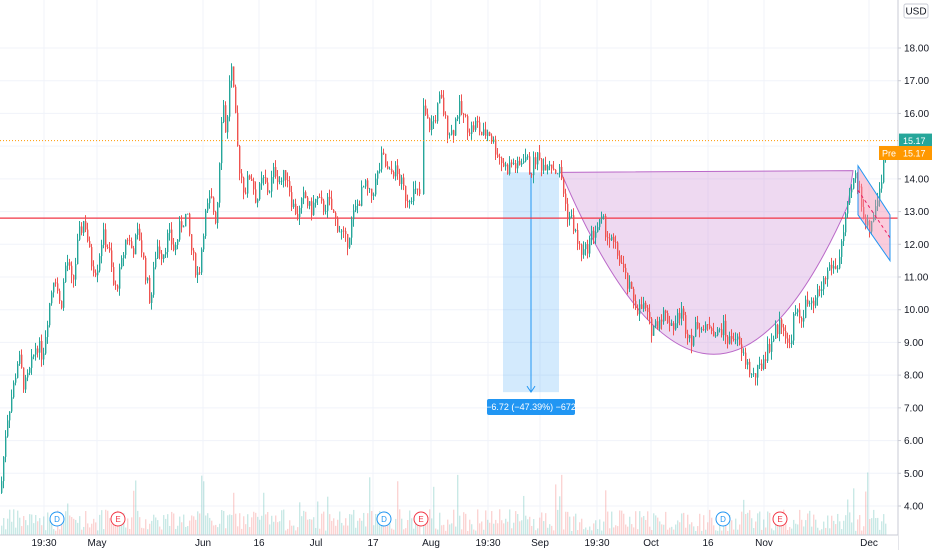 The image size is (932, 550). I want to click on measure-tool: −6.72 (−47.39%) −672, so click(531, 293).